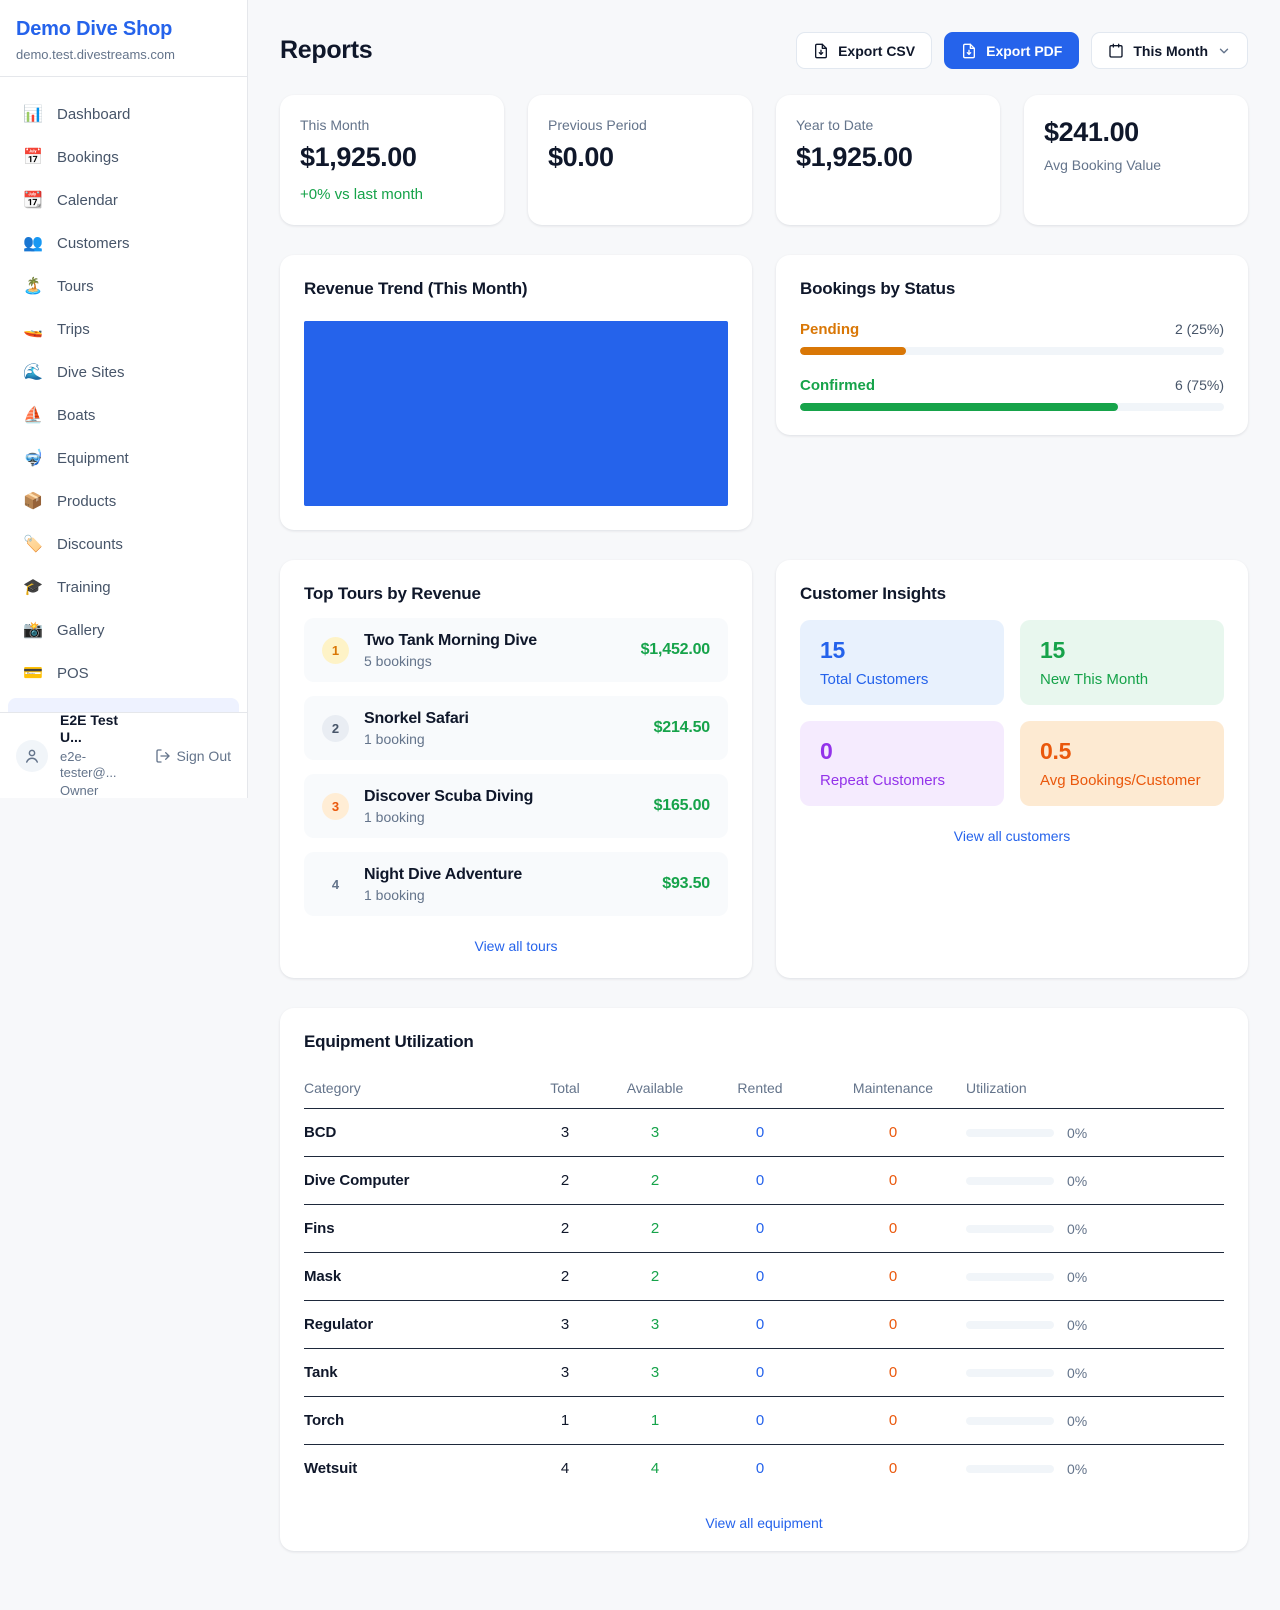 This screenshot has height=1610, width=1280. What do you see at coordinates (1091, 132) in the screenshot?
I see `stat-value: $241.00` at bounding box center [1091, 132].